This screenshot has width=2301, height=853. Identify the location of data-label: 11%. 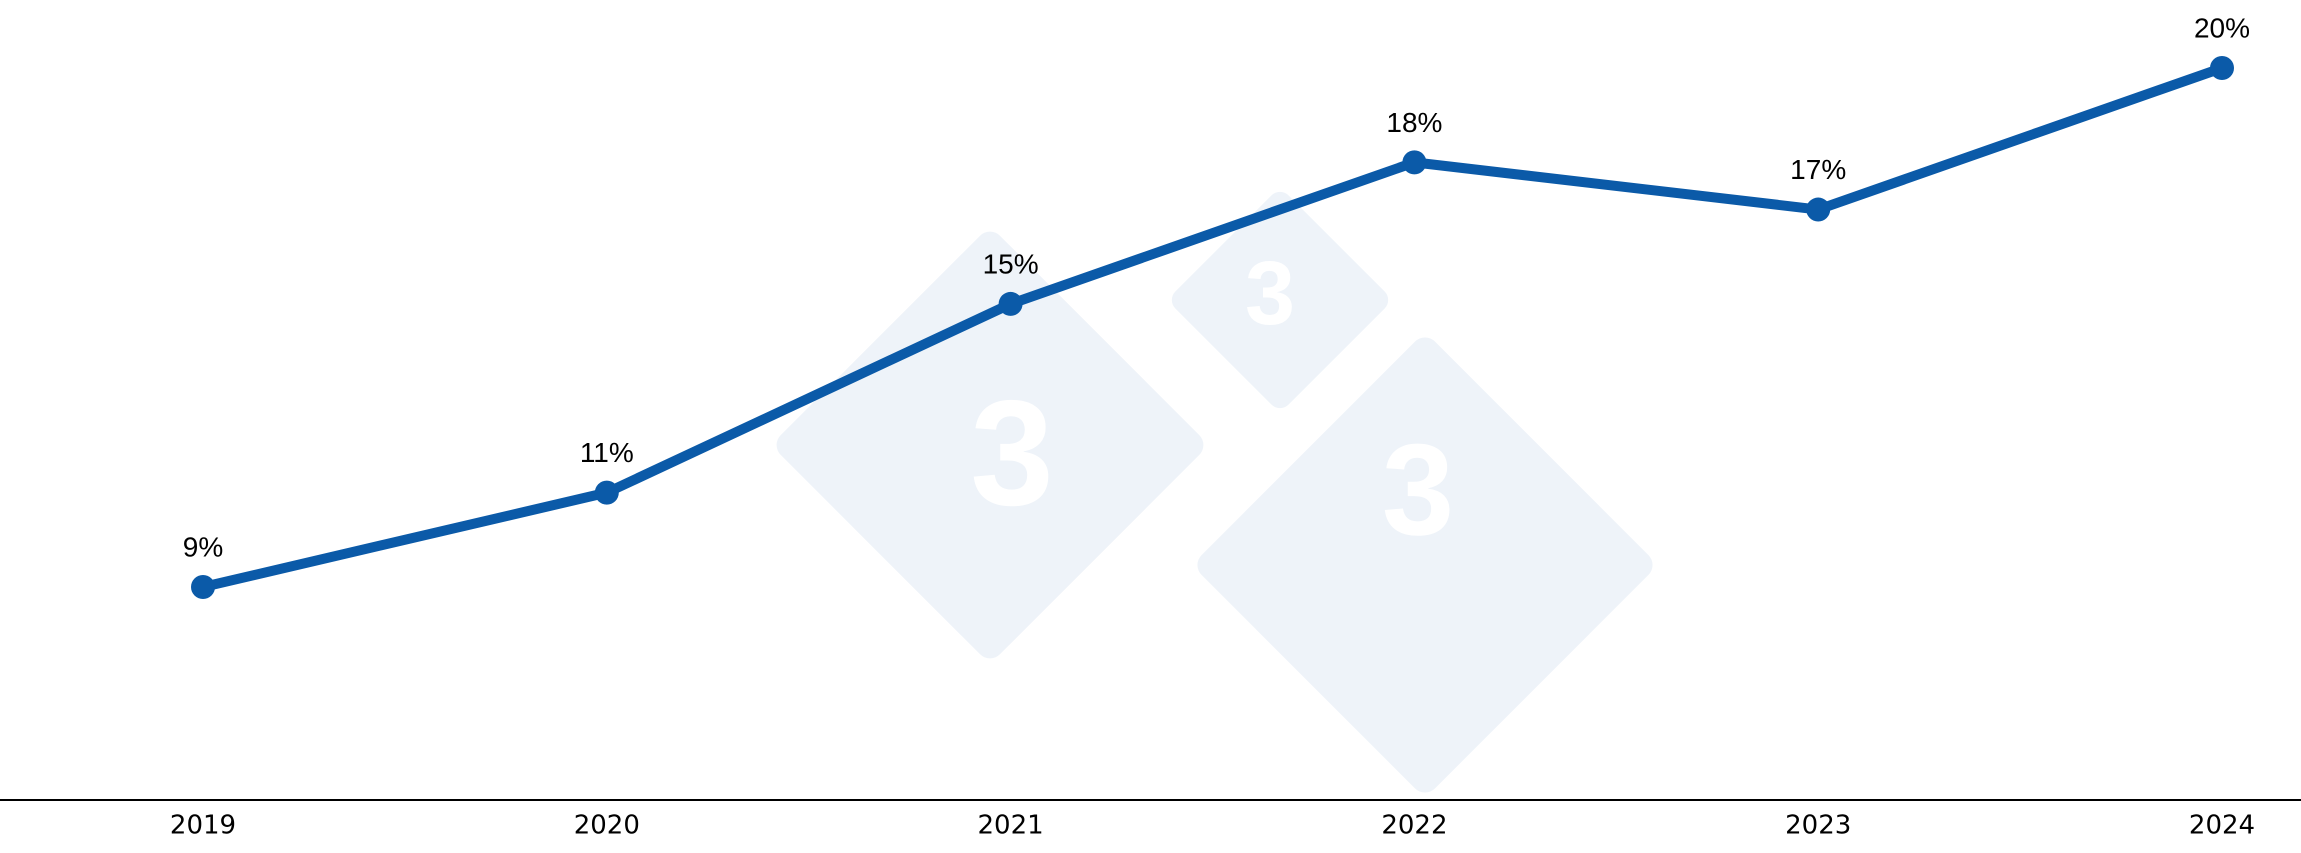
(607, 452).